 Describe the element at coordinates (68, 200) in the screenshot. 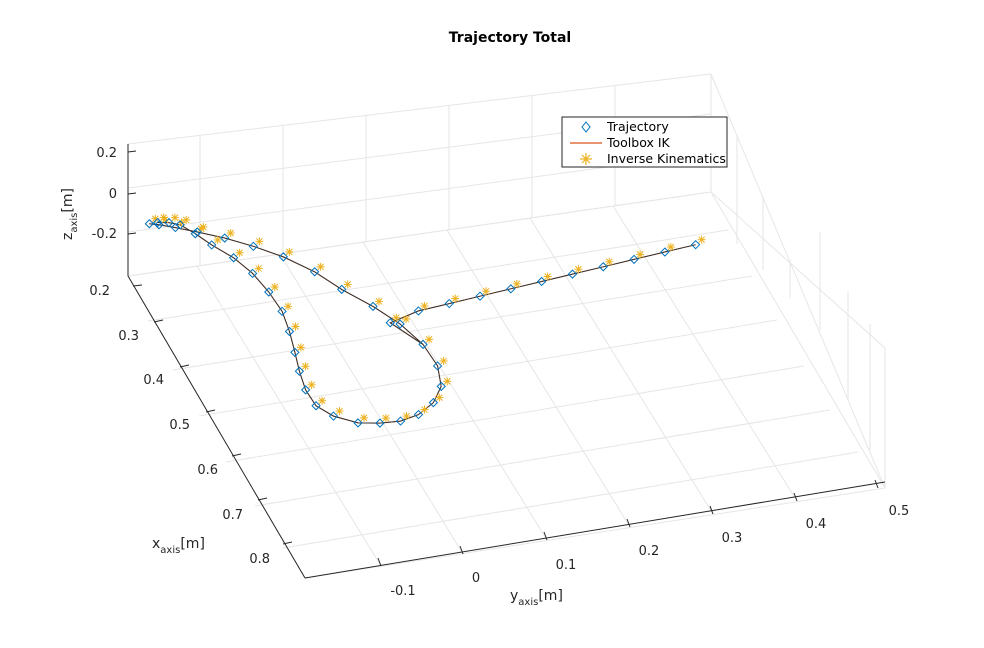

I see `z-axis-label-unit: [m]` at that location.